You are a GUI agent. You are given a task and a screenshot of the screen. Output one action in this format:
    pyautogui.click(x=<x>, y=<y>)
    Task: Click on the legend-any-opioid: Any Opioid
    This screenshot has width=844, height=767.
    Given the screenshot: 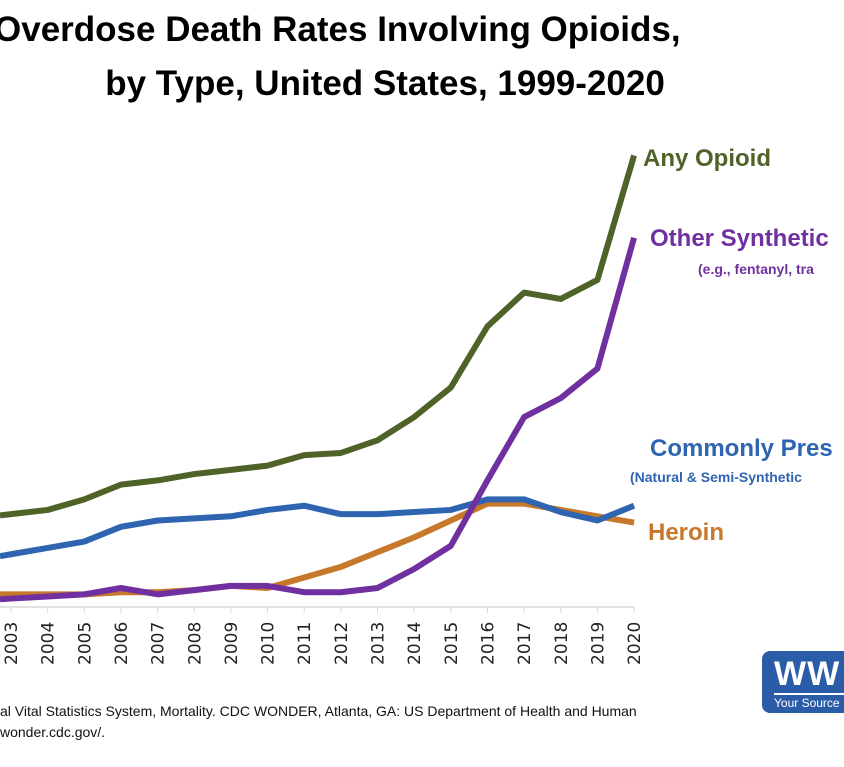 What is the action you would take?
    pyautogui.click(x=707, y=158)
    